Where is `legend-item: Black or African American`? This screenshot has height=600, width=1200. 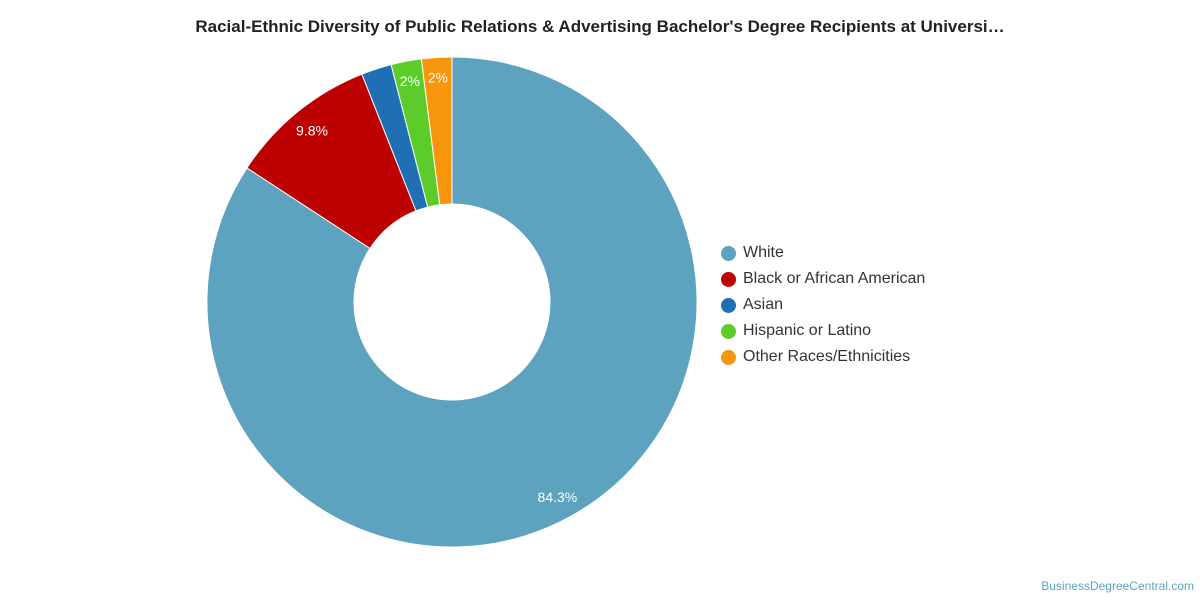
legend-item: Black or African American is located at coordinates (823, 279).